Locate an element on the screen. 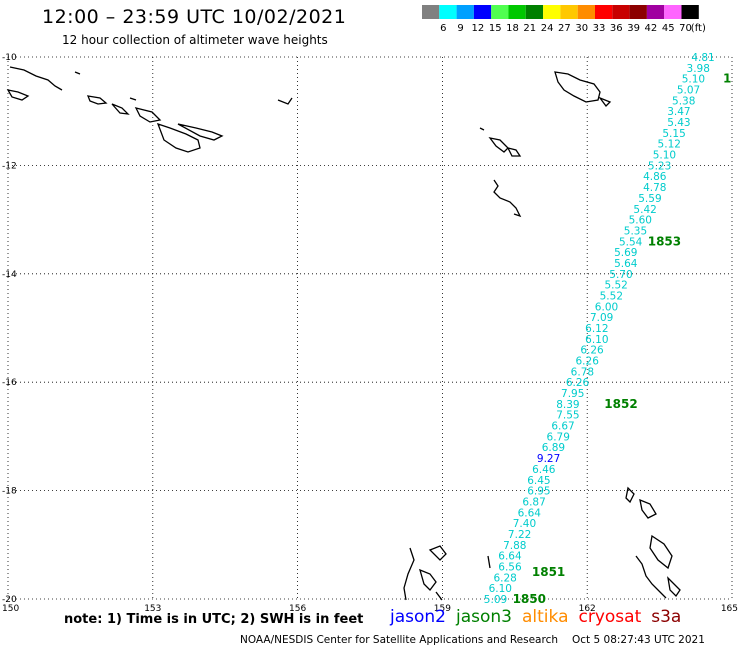 This screenshot has width=740, height=650. legend-label: 36 is located at coordinates (616, 28).